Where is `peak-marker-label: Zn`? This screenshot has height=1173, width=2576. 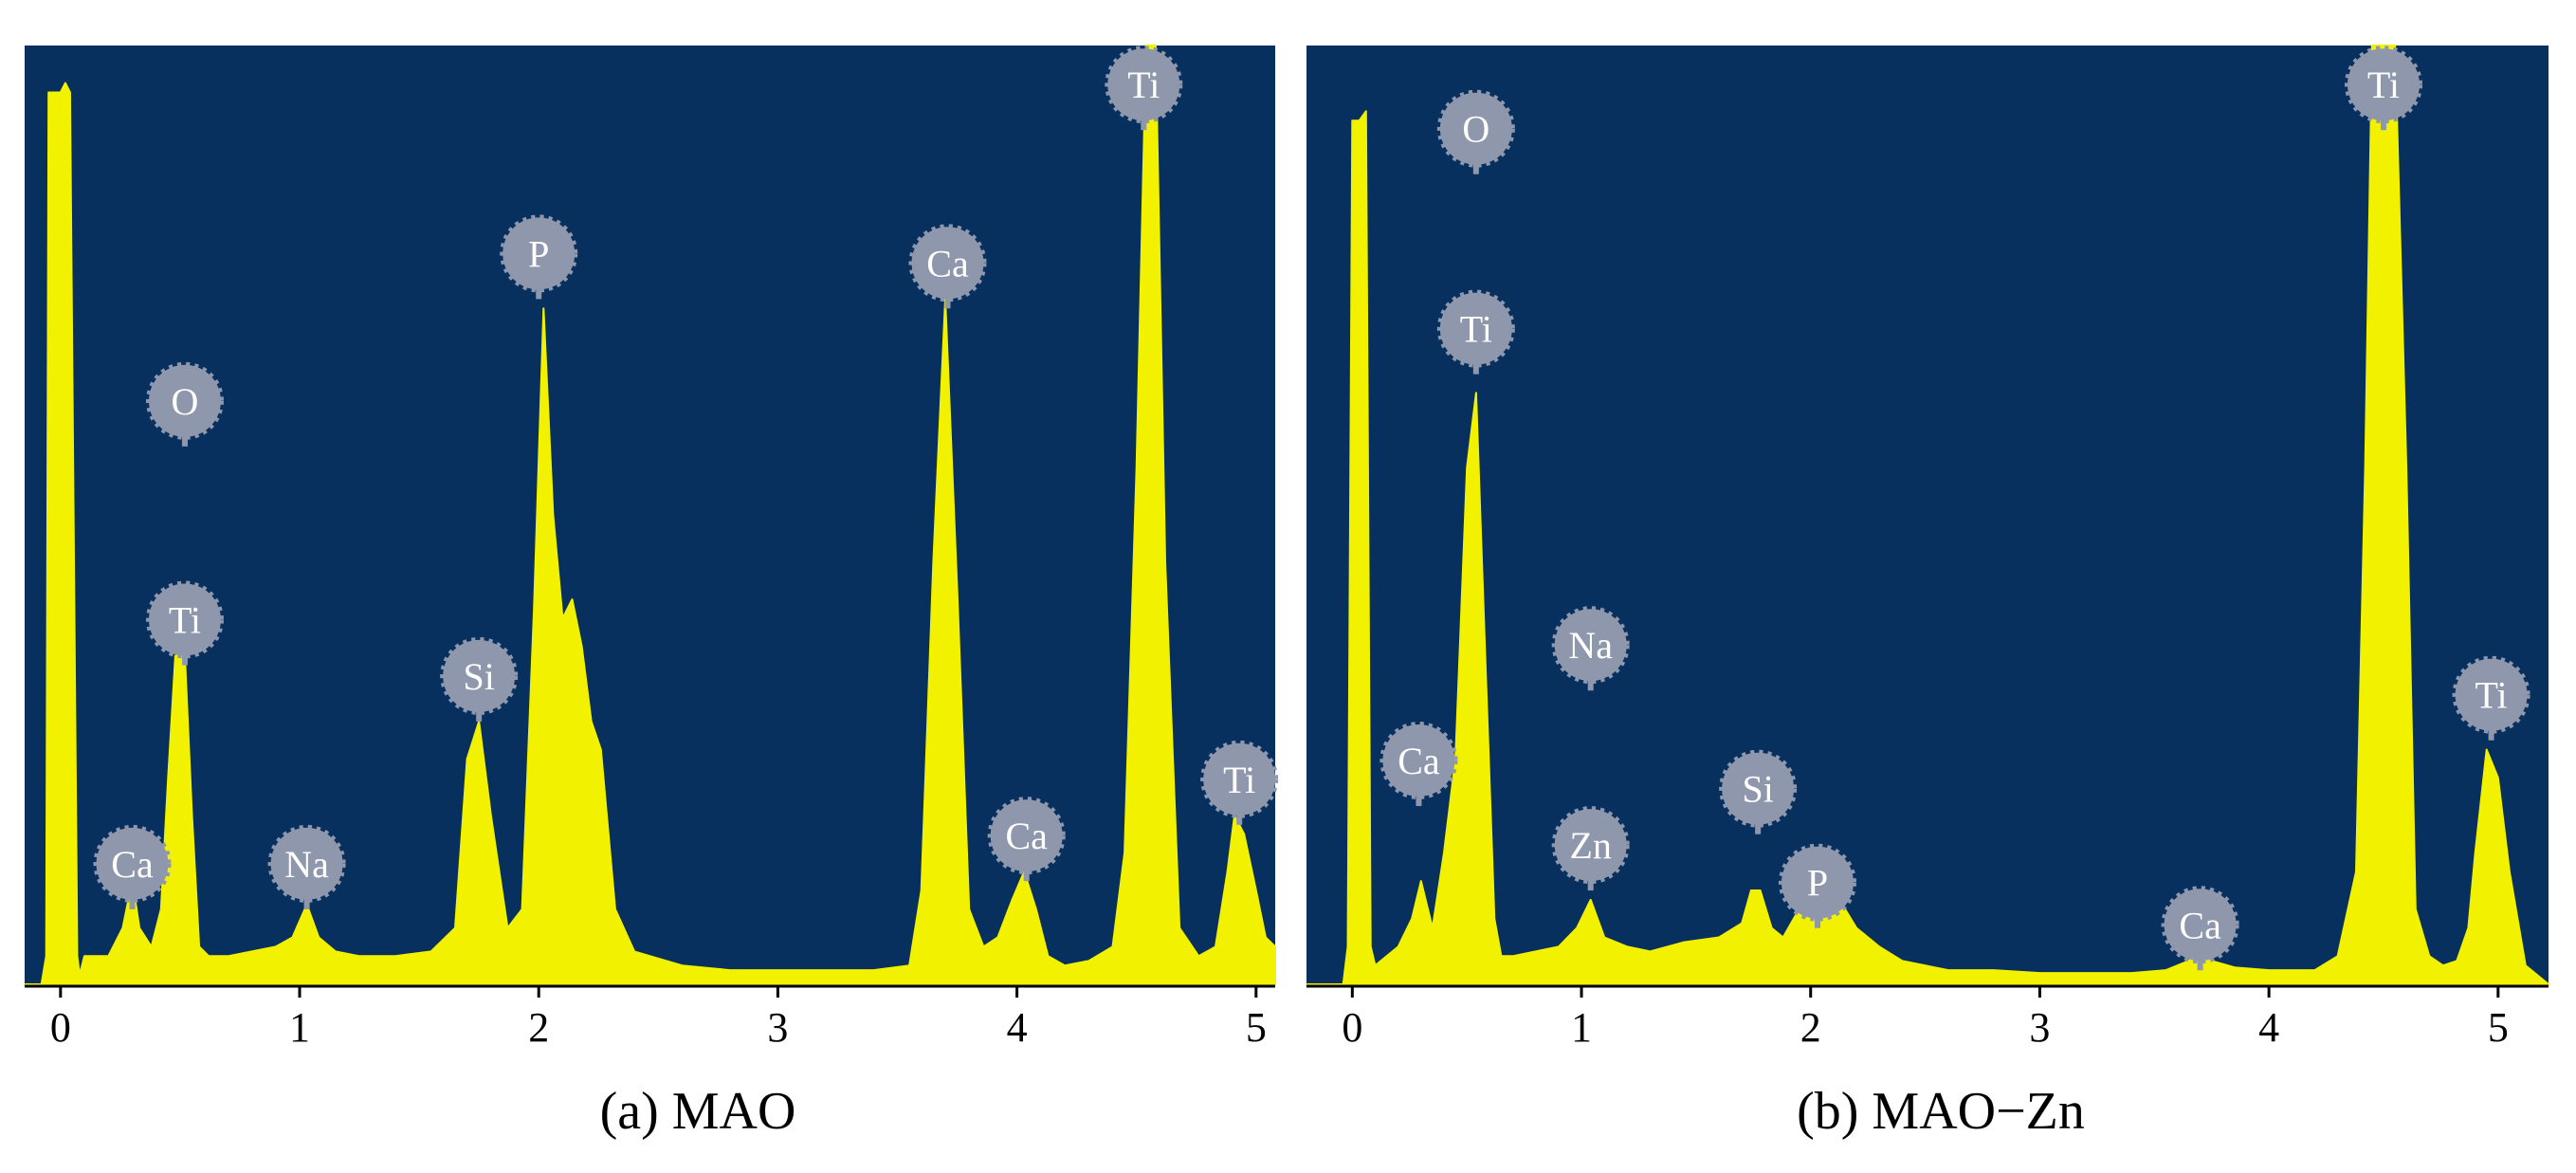
peak-marker-label: Zn is located at coordinates (1590, 845).